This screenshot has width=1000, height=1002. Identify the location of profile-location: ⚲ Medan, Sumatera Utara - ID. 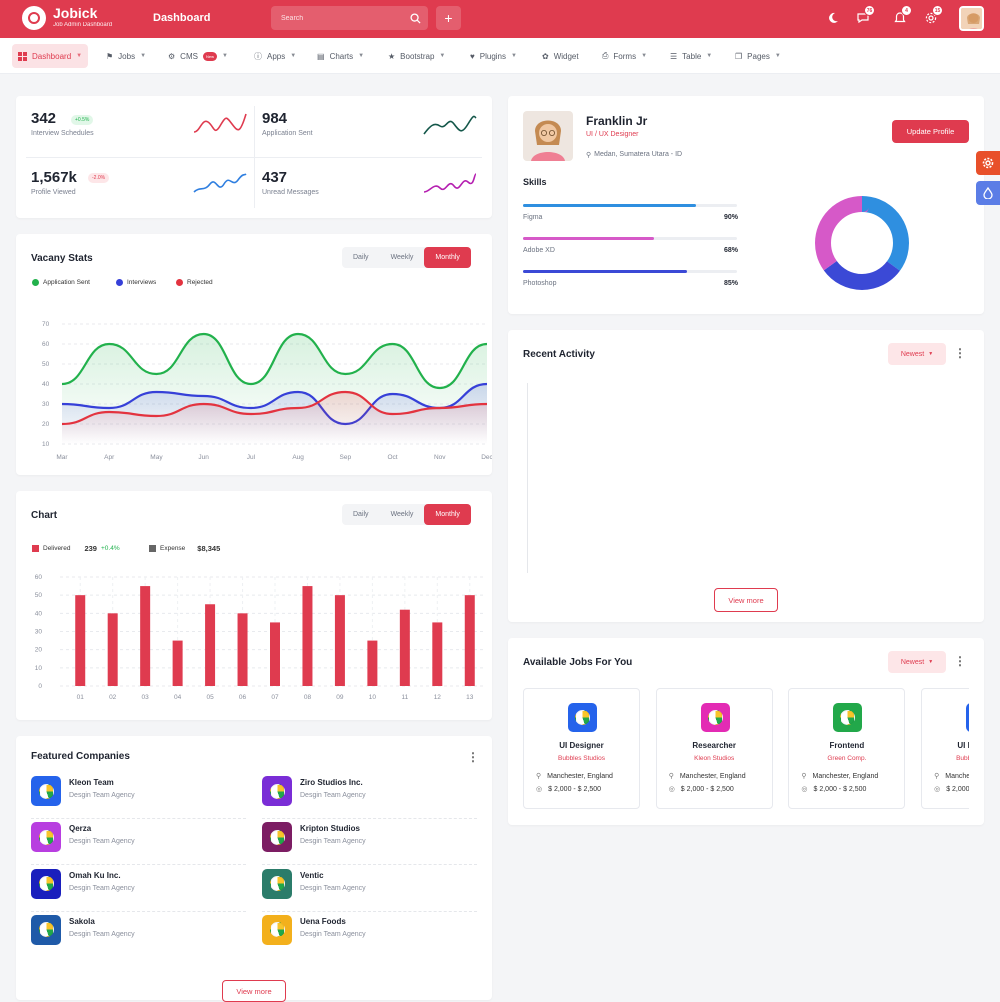
(634, 155).